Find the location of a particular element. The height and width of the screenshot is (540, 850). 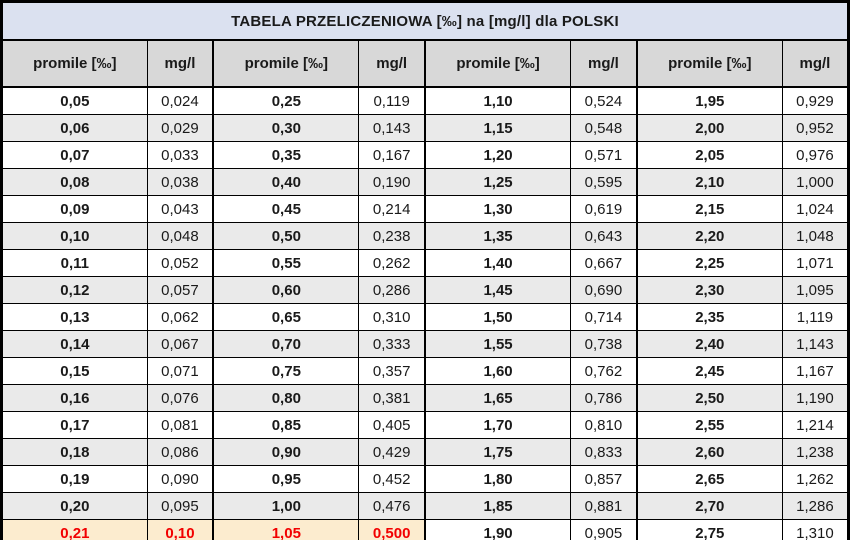

cell-mgl: 0,929 is located at coordinates (815, 100).